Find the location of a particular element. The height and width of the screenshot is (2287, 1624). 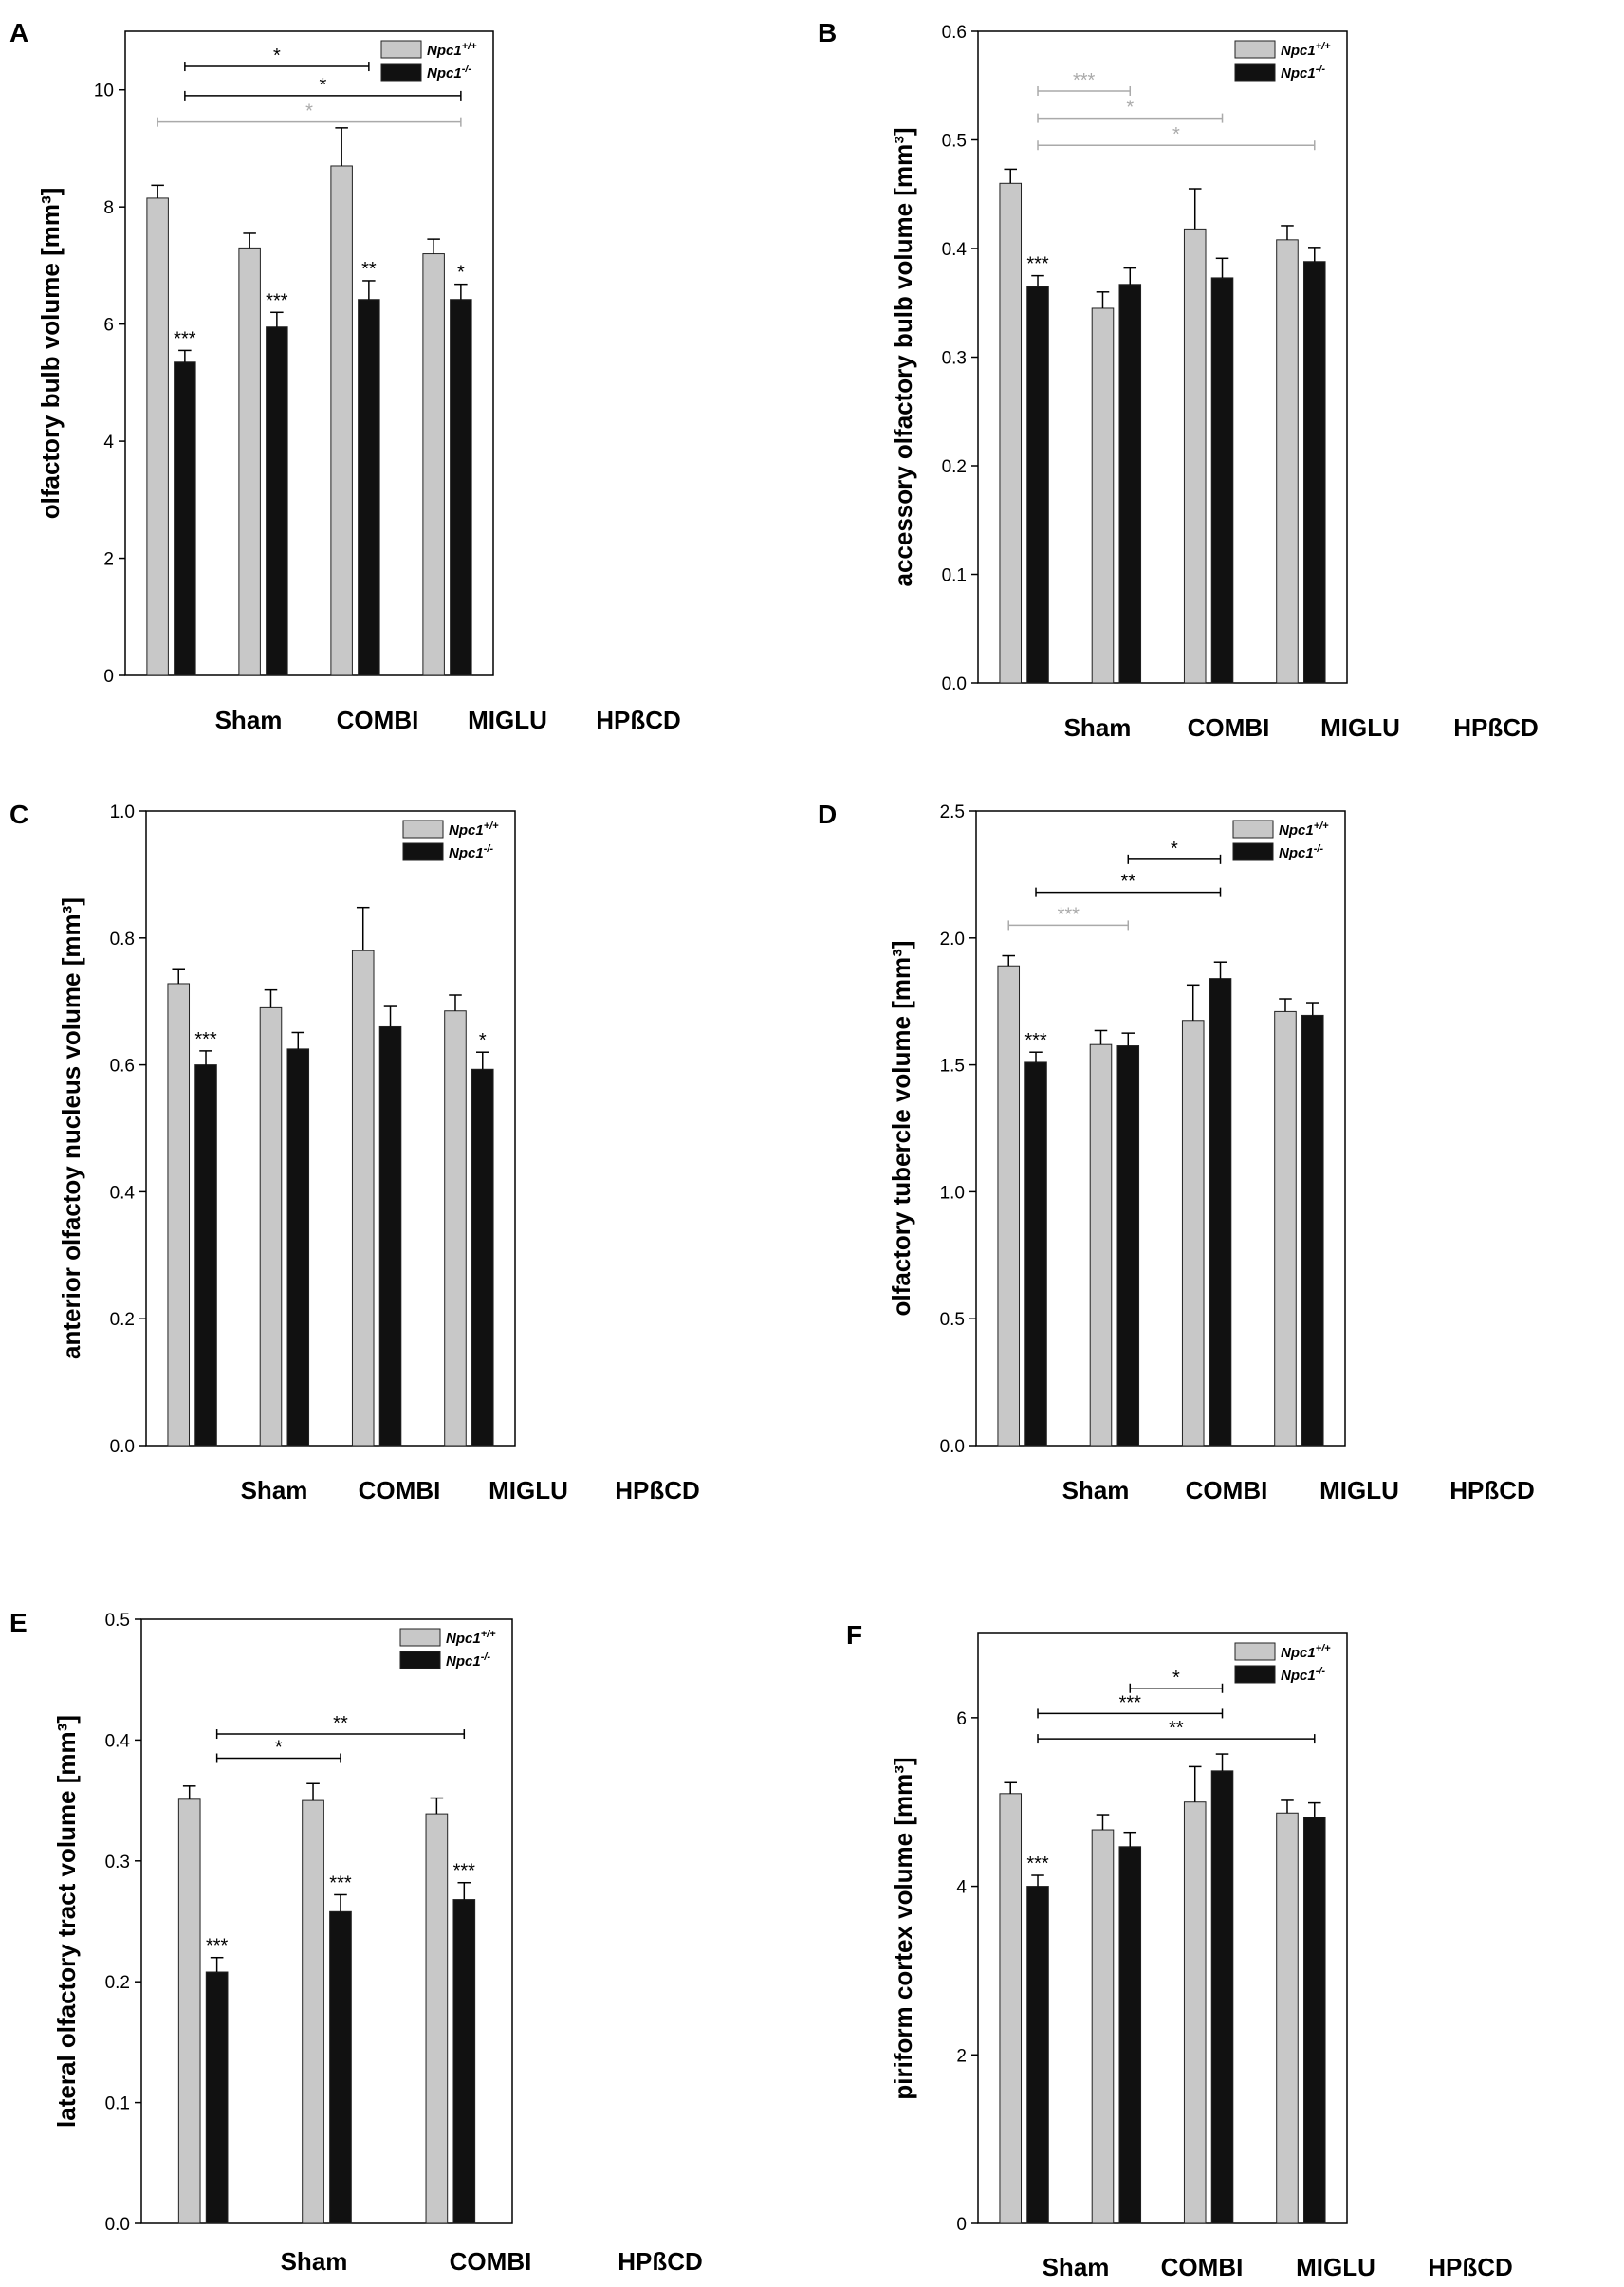

y-tick-label: 0.8 is located at coordinates (123, 940).